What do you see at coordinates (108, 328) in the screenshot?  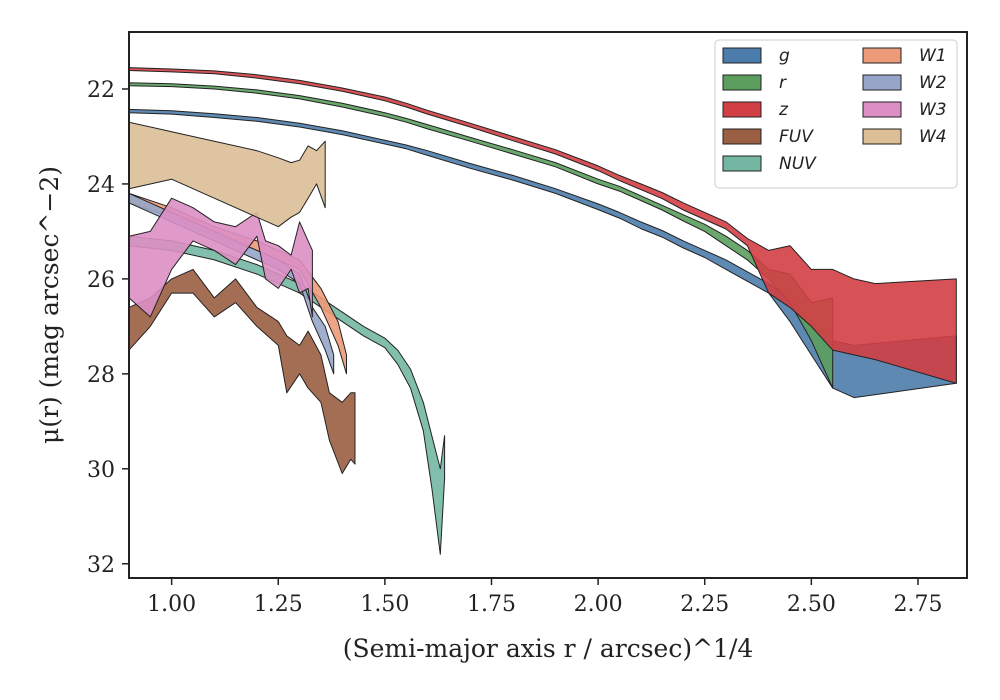 I see `y-axis: 22 24 26 28 30 32` at bounding box center [108, 328].